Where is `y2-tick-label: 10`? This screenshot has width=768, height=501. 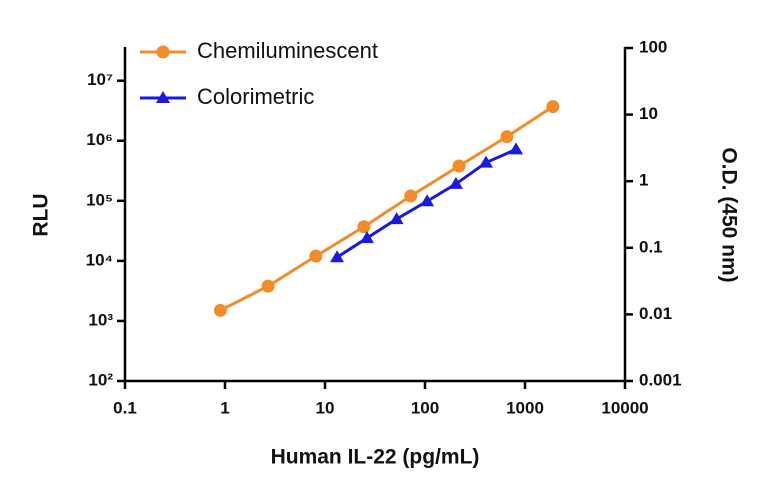 y2-tick-label: 10 is located at coordinates (648, 113).